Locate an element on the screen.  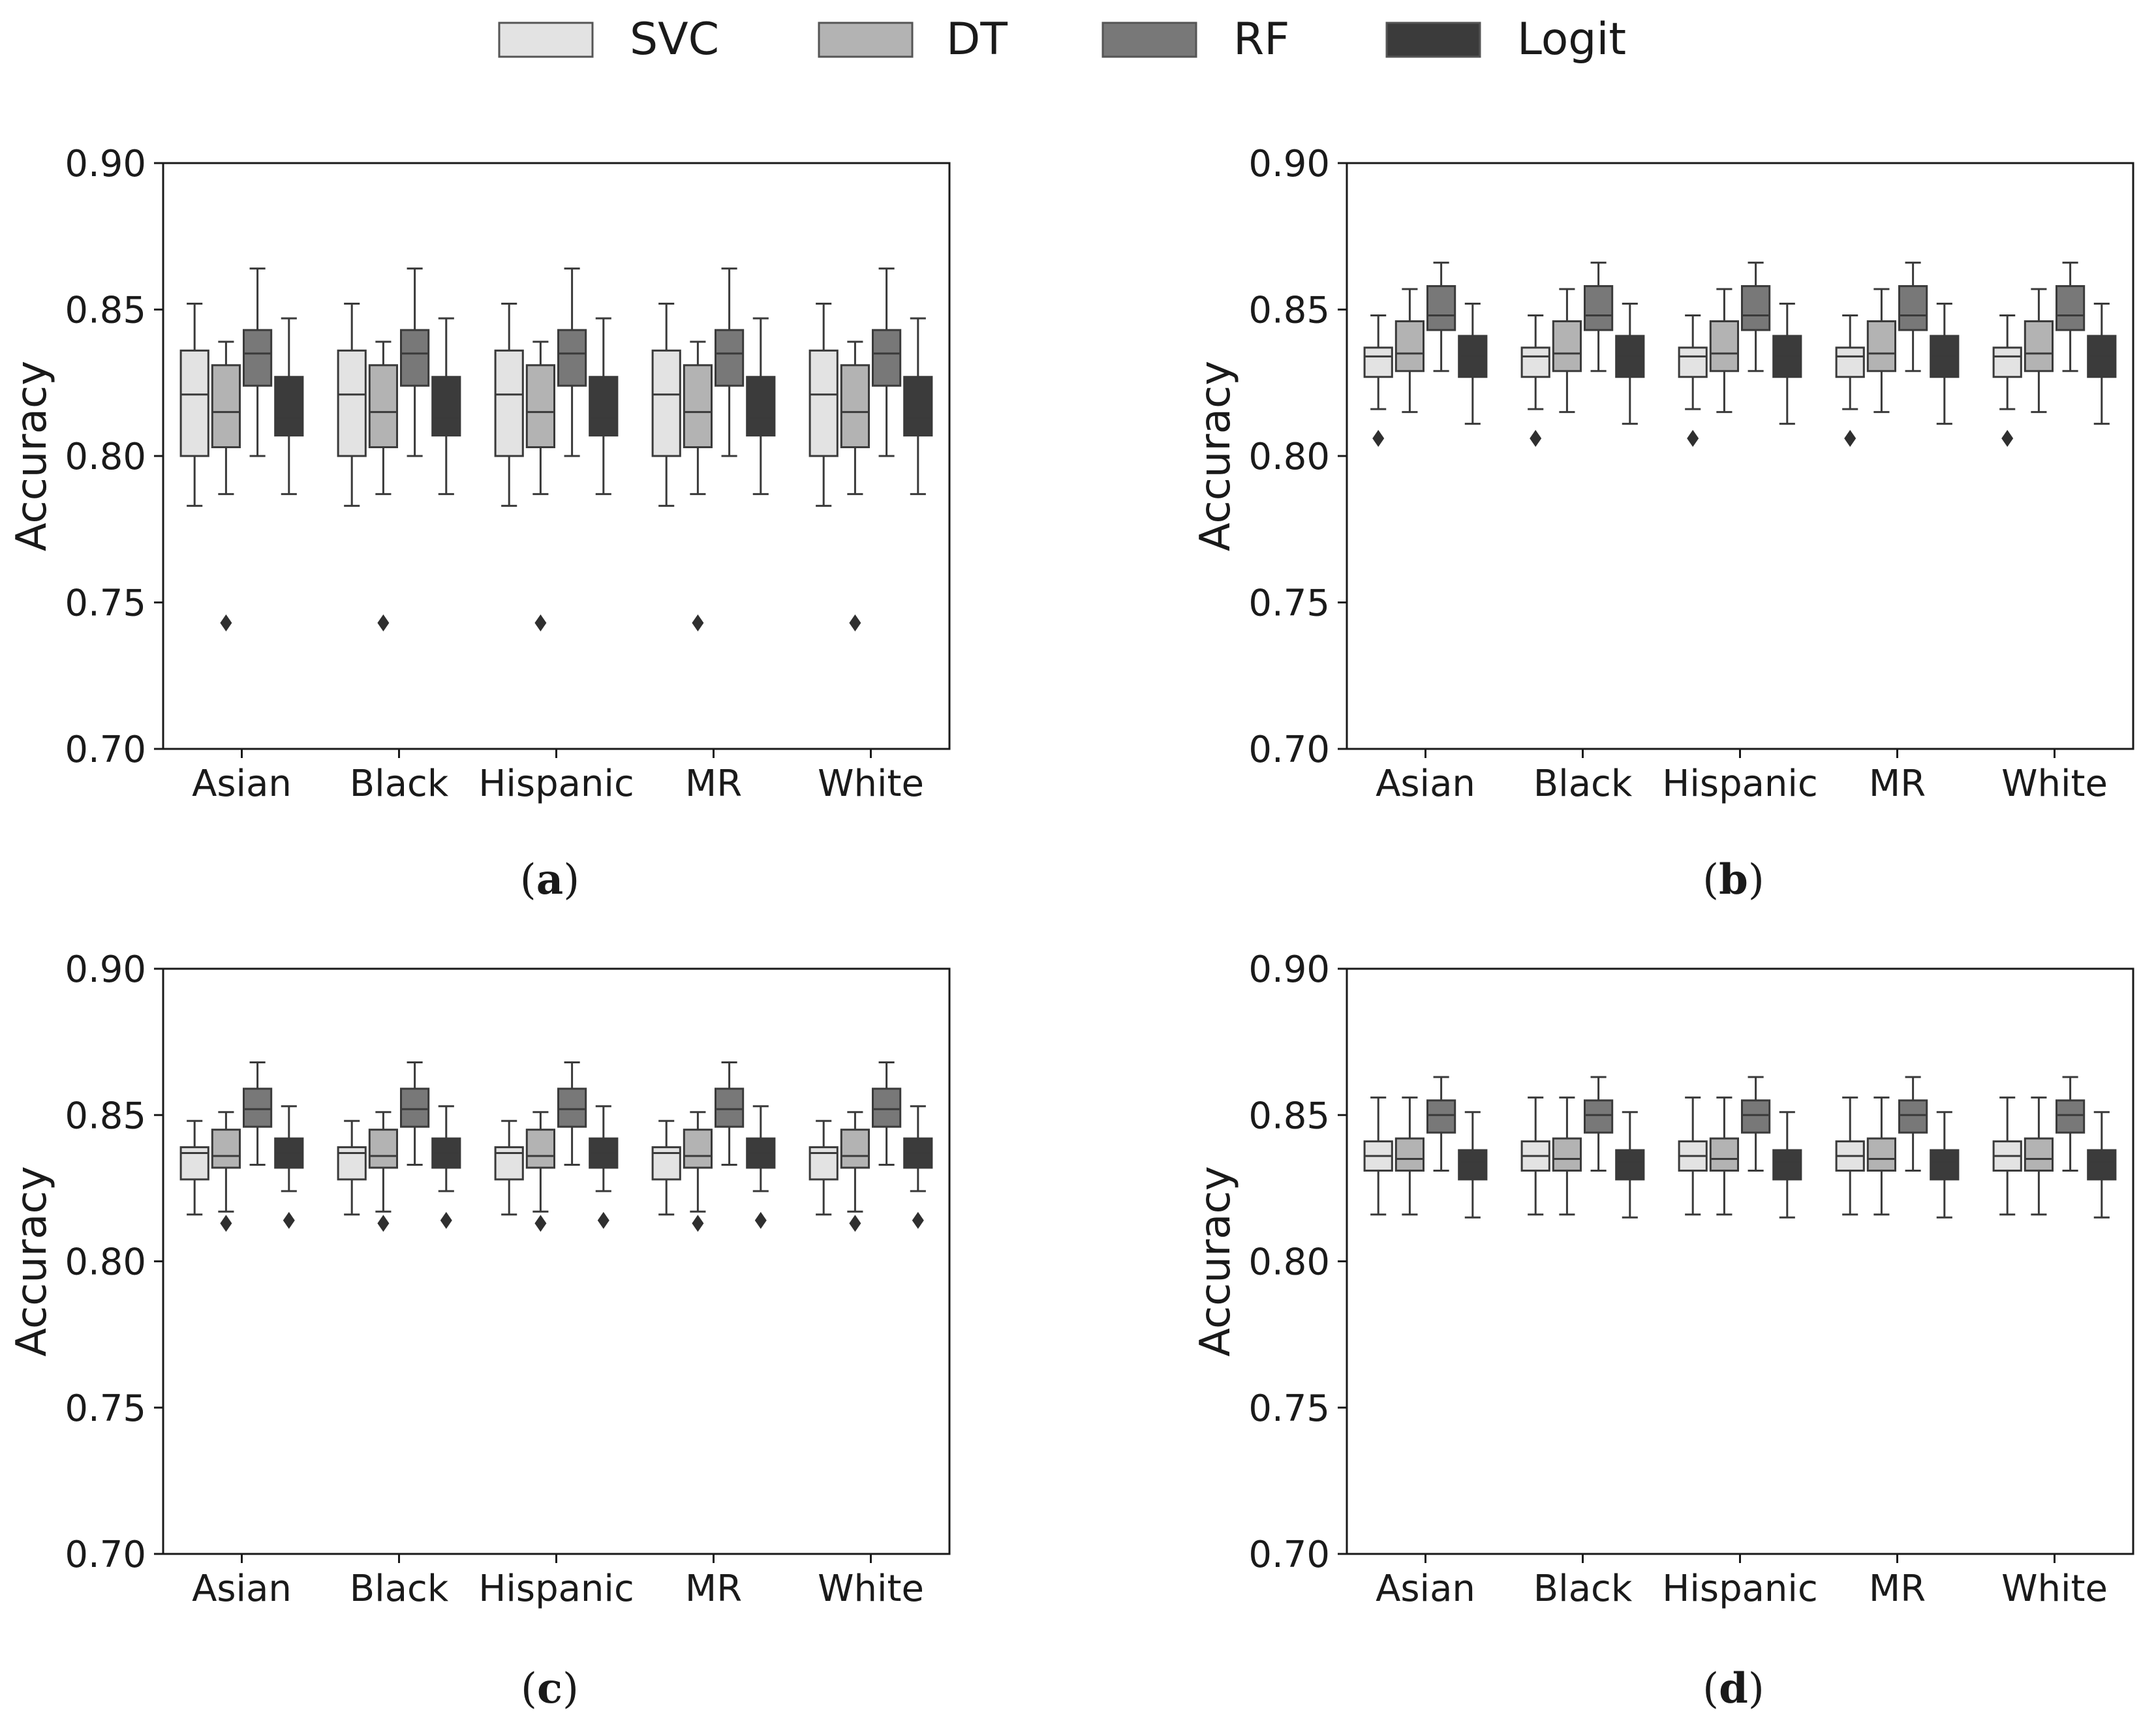
caption-letter: c is located at coordinates (549, 1688).